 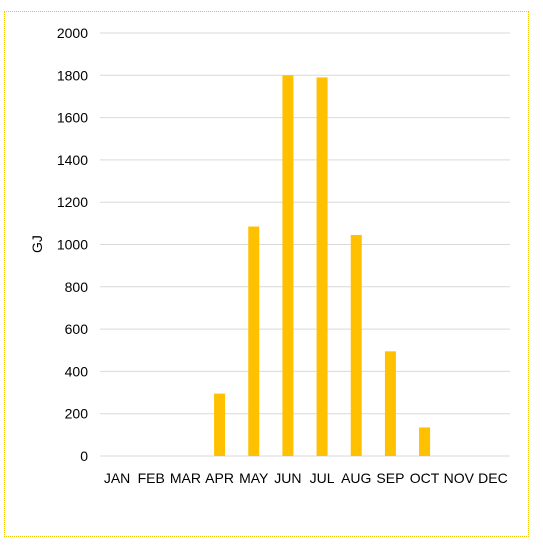 I want to click on x-tick-label-may: MAY, so click(x=254, y=478).